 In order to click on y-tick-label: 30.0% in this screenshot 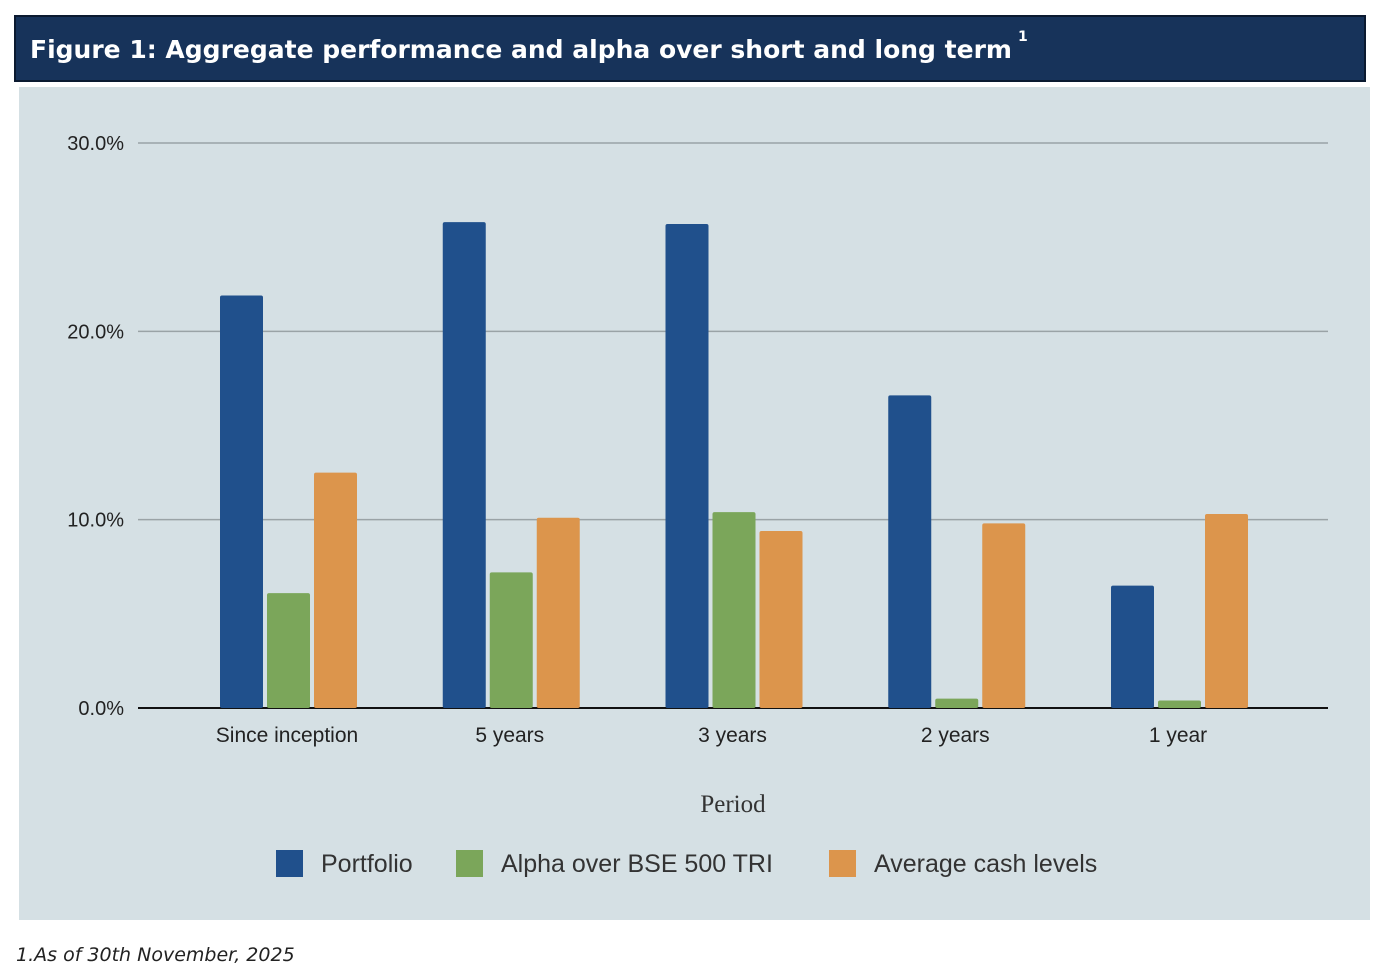, I will do `click(95, 144)`.